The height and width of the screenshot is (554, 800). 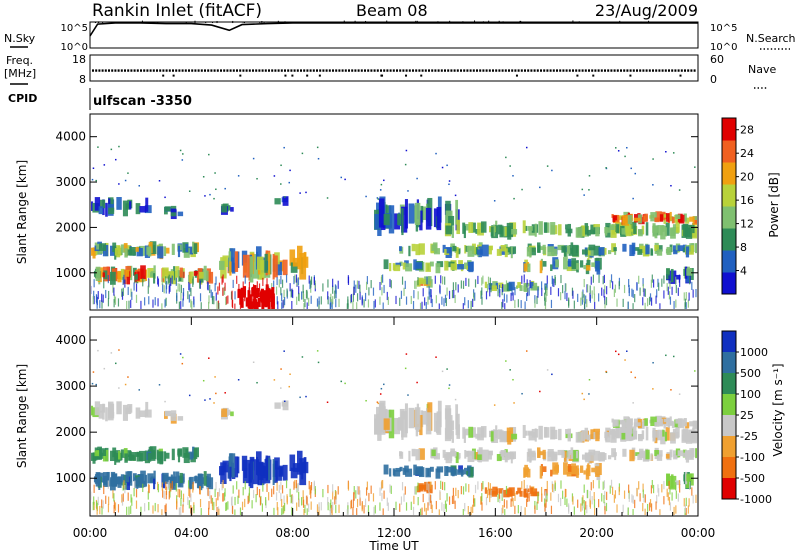 I want to click on x-tick-label: 12:00, so click(x=394, y=533).